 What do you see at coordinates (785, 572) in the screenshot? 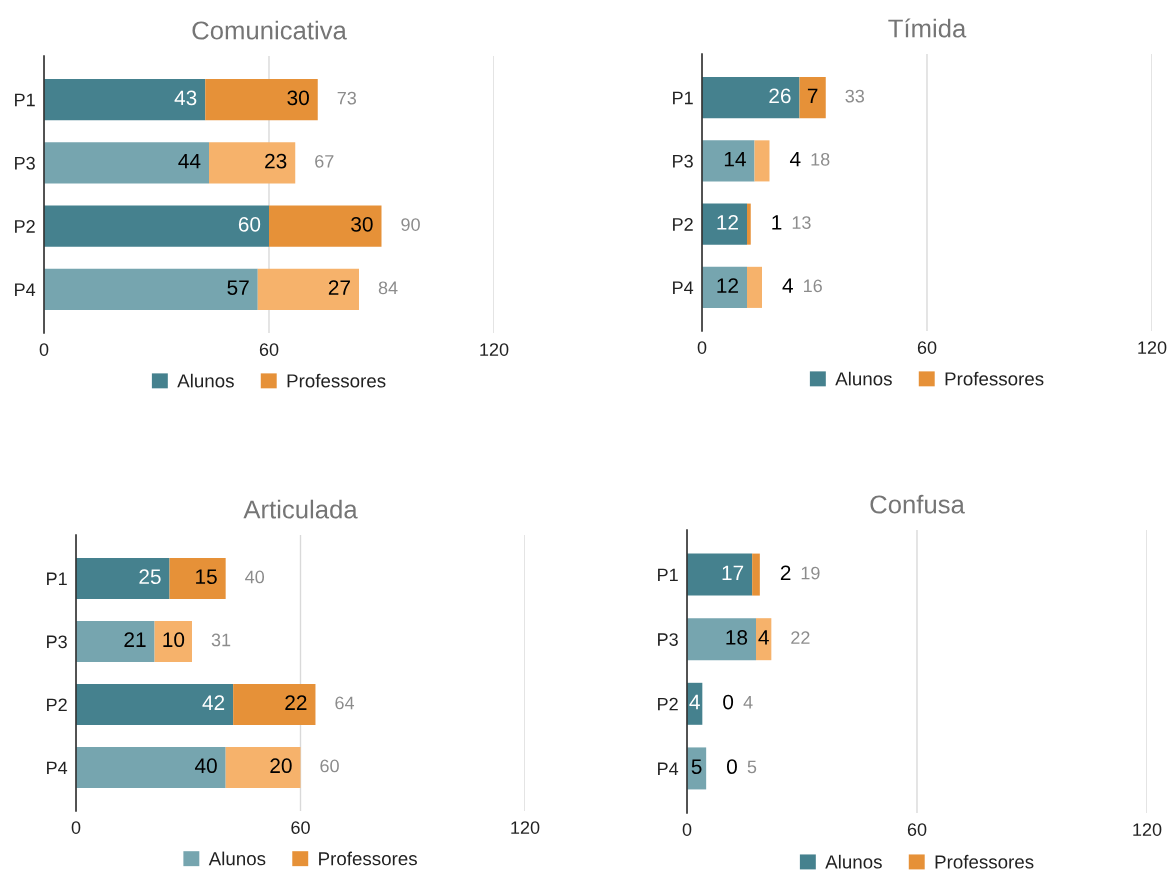
I see `data-label: 2` at bounding box center [785, 572].